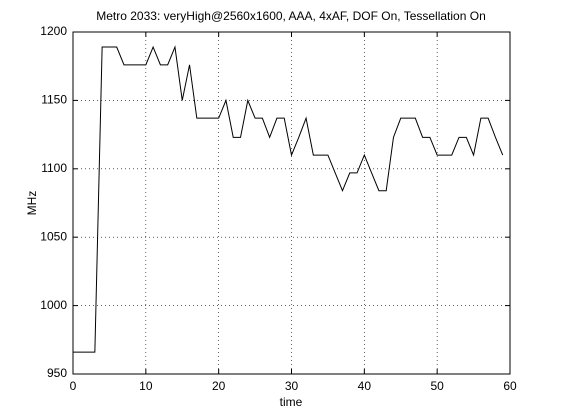 This screenshot has height=420, width=561. What do you see at coordinates (73, 386) in the screenshot?
I see `x-tick-label: 0` at bounding box center [73, 386].